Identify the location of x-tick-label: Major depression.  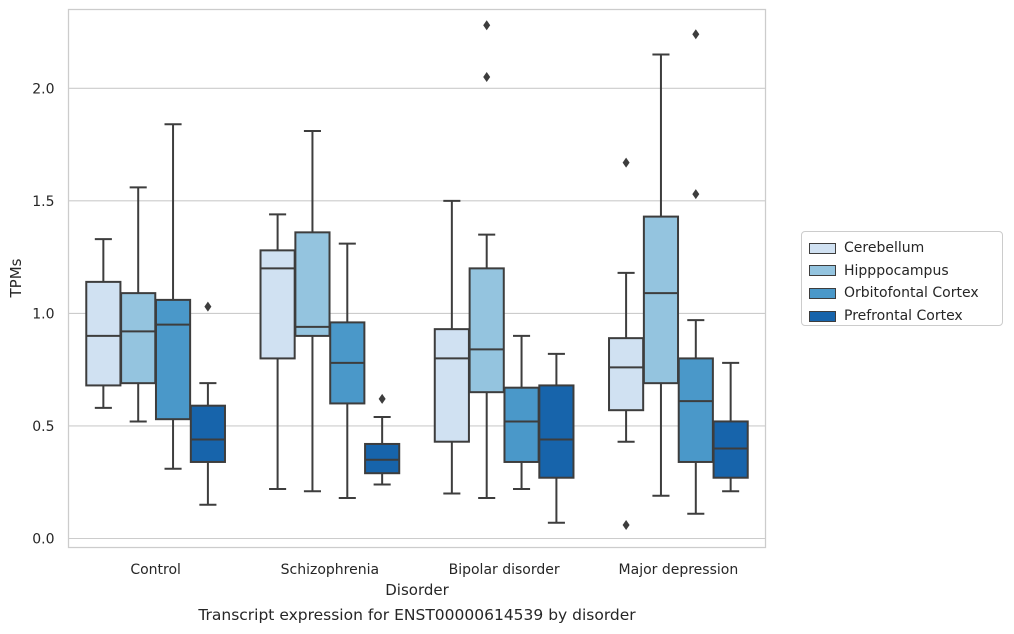
(679, 570).